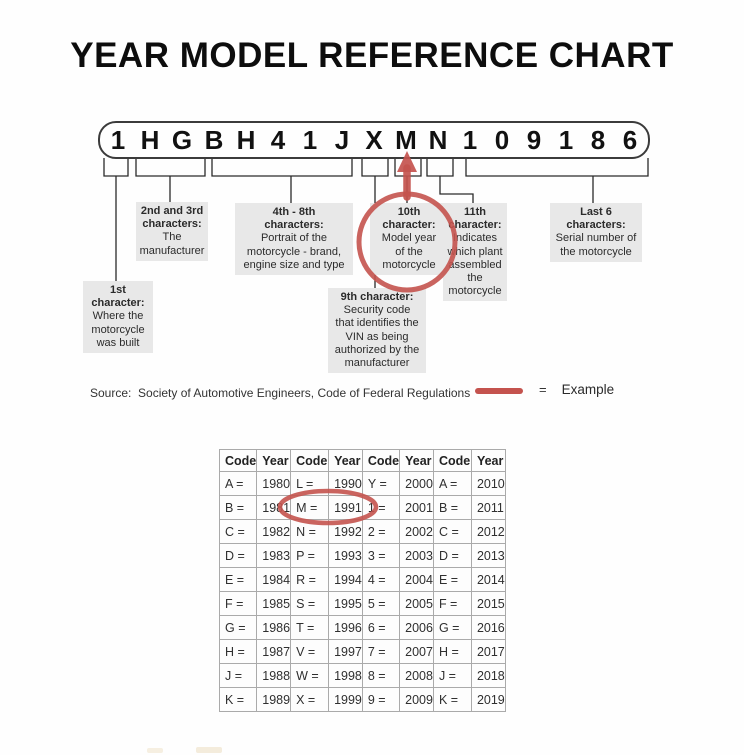 The width and height of the screenshot is (744, 755). I want to click on table-cell: 1980, so click(274, 483).